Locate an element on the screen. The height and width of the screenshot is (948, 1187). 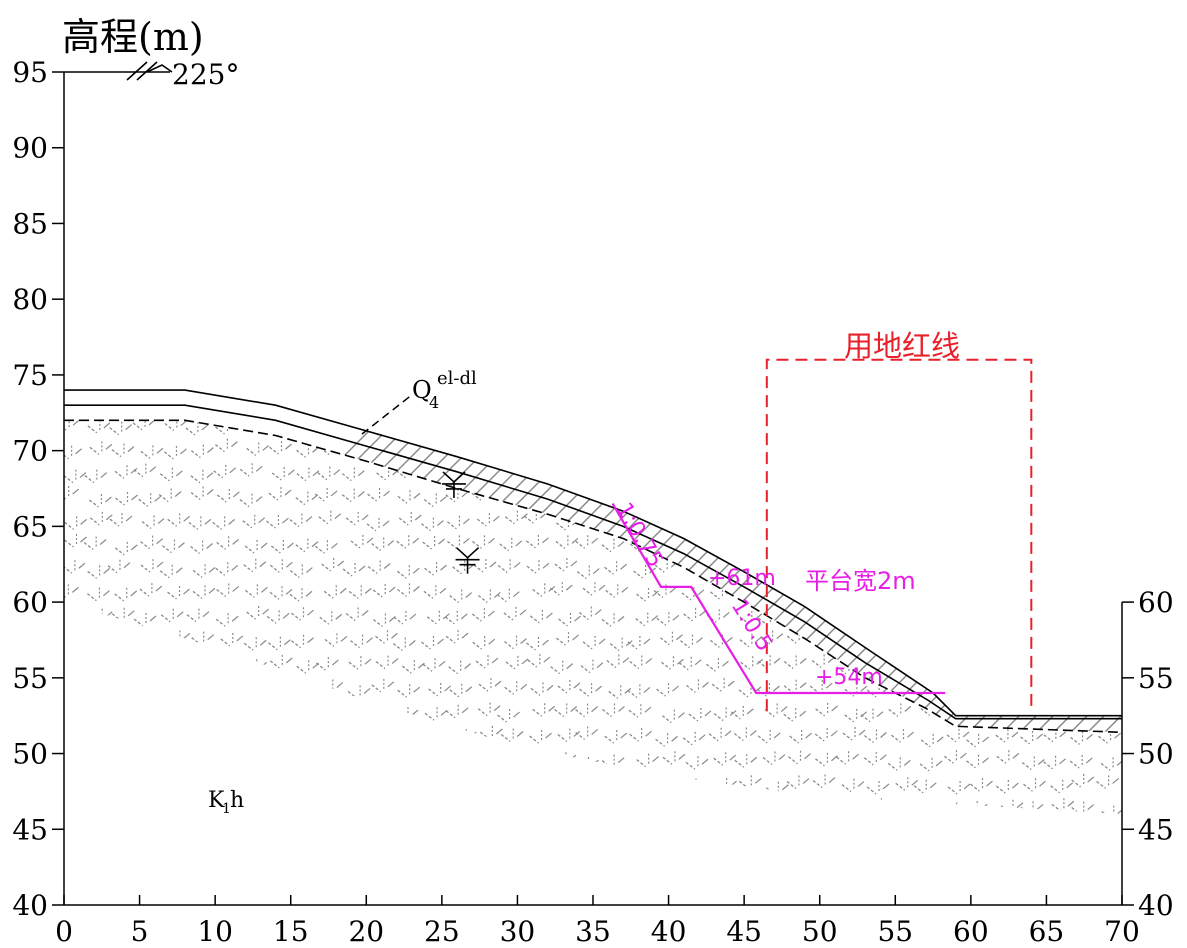
slope-ratio-upper: 1:0.75 is located at coordinates (639, 535).